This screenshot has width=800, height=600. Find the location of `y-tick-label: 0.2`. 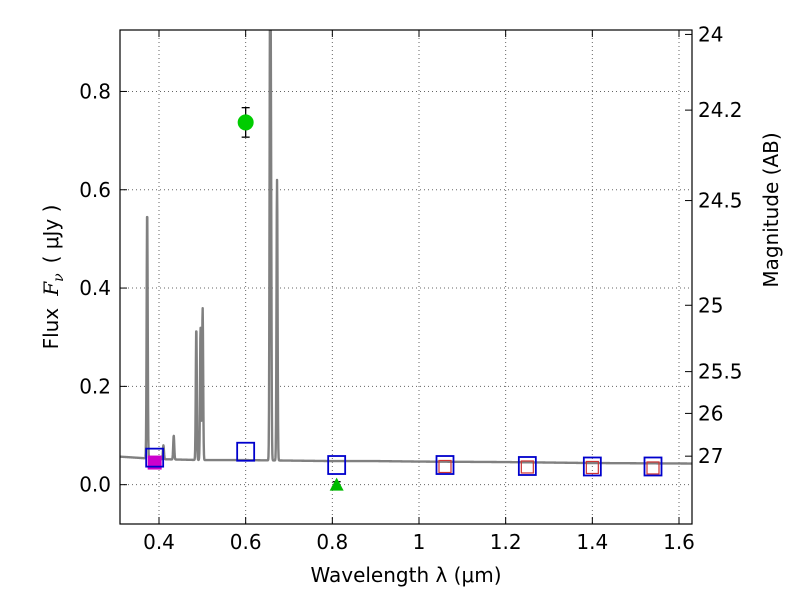

y-tick-label: 0.2 is located at coordinates (95, 386).